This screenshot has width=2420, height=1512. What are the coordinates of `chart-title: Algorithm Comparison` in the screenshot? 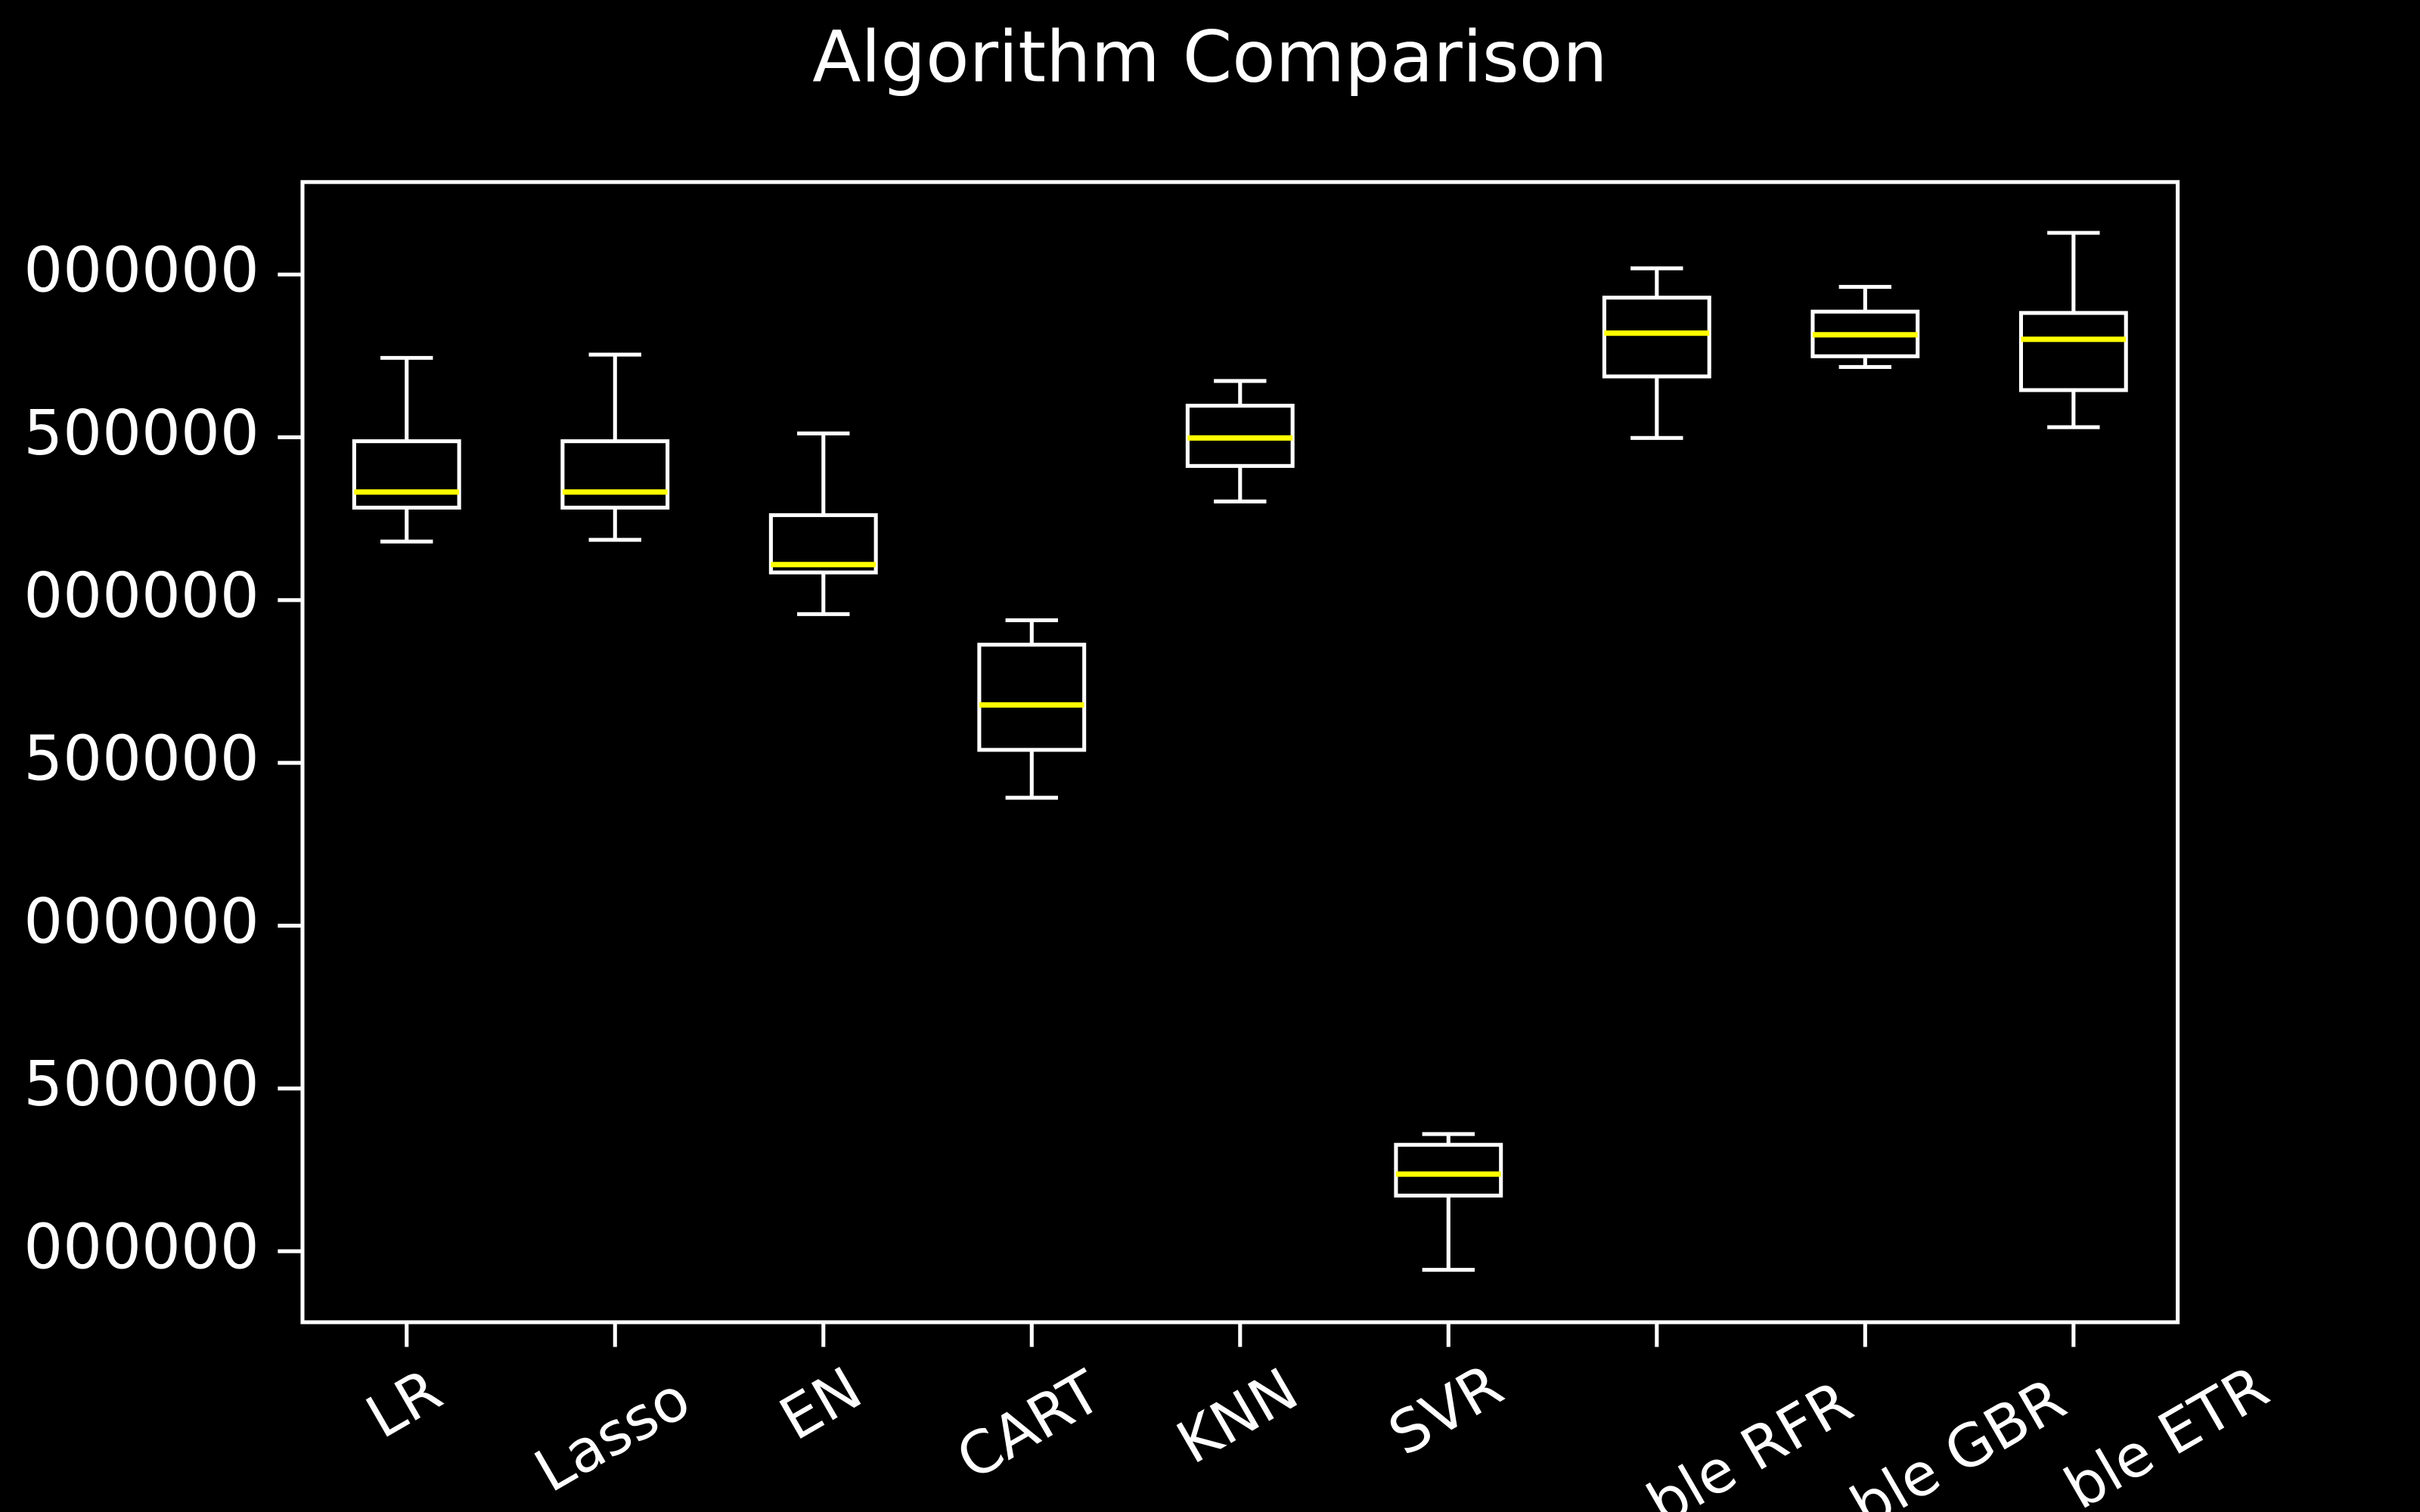 It's located at (1209, 58).